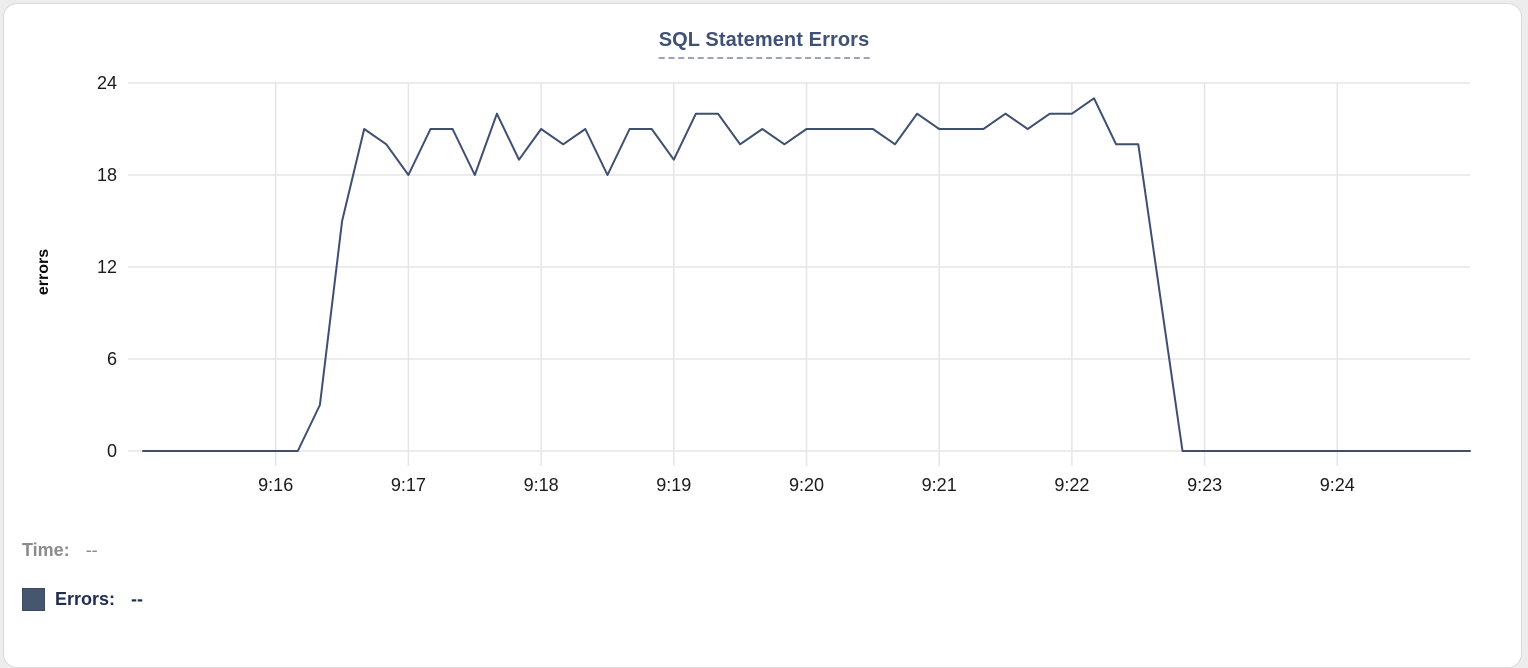  Describe the element at coordinates (33, 599) in the screenshot. I see `errors-series-swatch` at that location.